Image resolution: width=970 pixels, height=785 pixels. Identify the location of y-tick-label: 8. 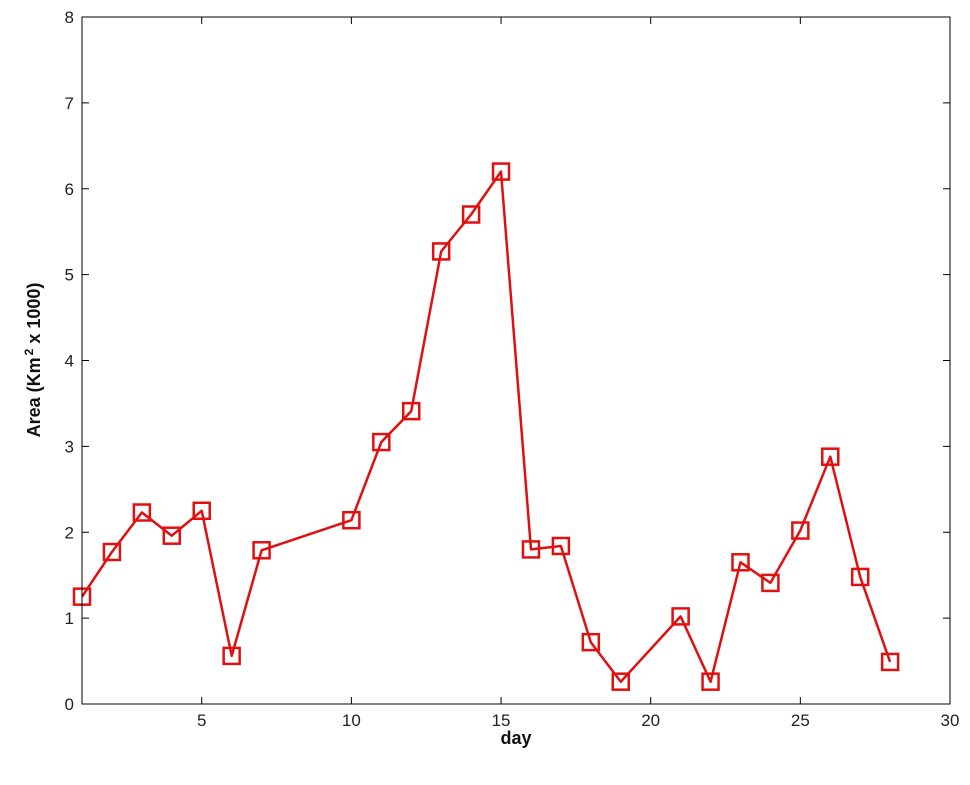
(69, 17).